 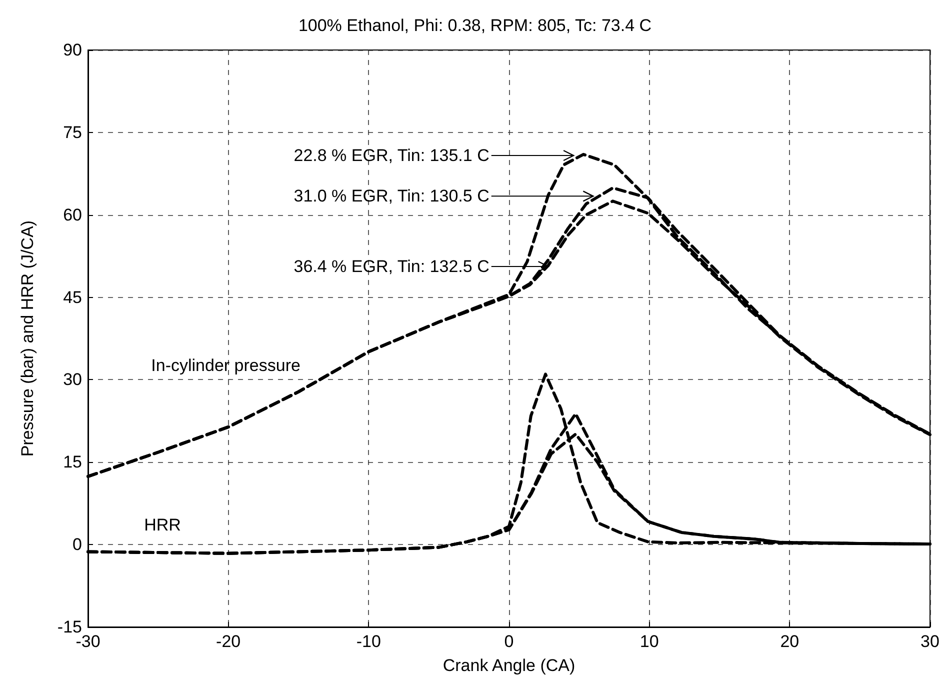 I want to click on x-tick-label: -20, so click(x=228, y=641).